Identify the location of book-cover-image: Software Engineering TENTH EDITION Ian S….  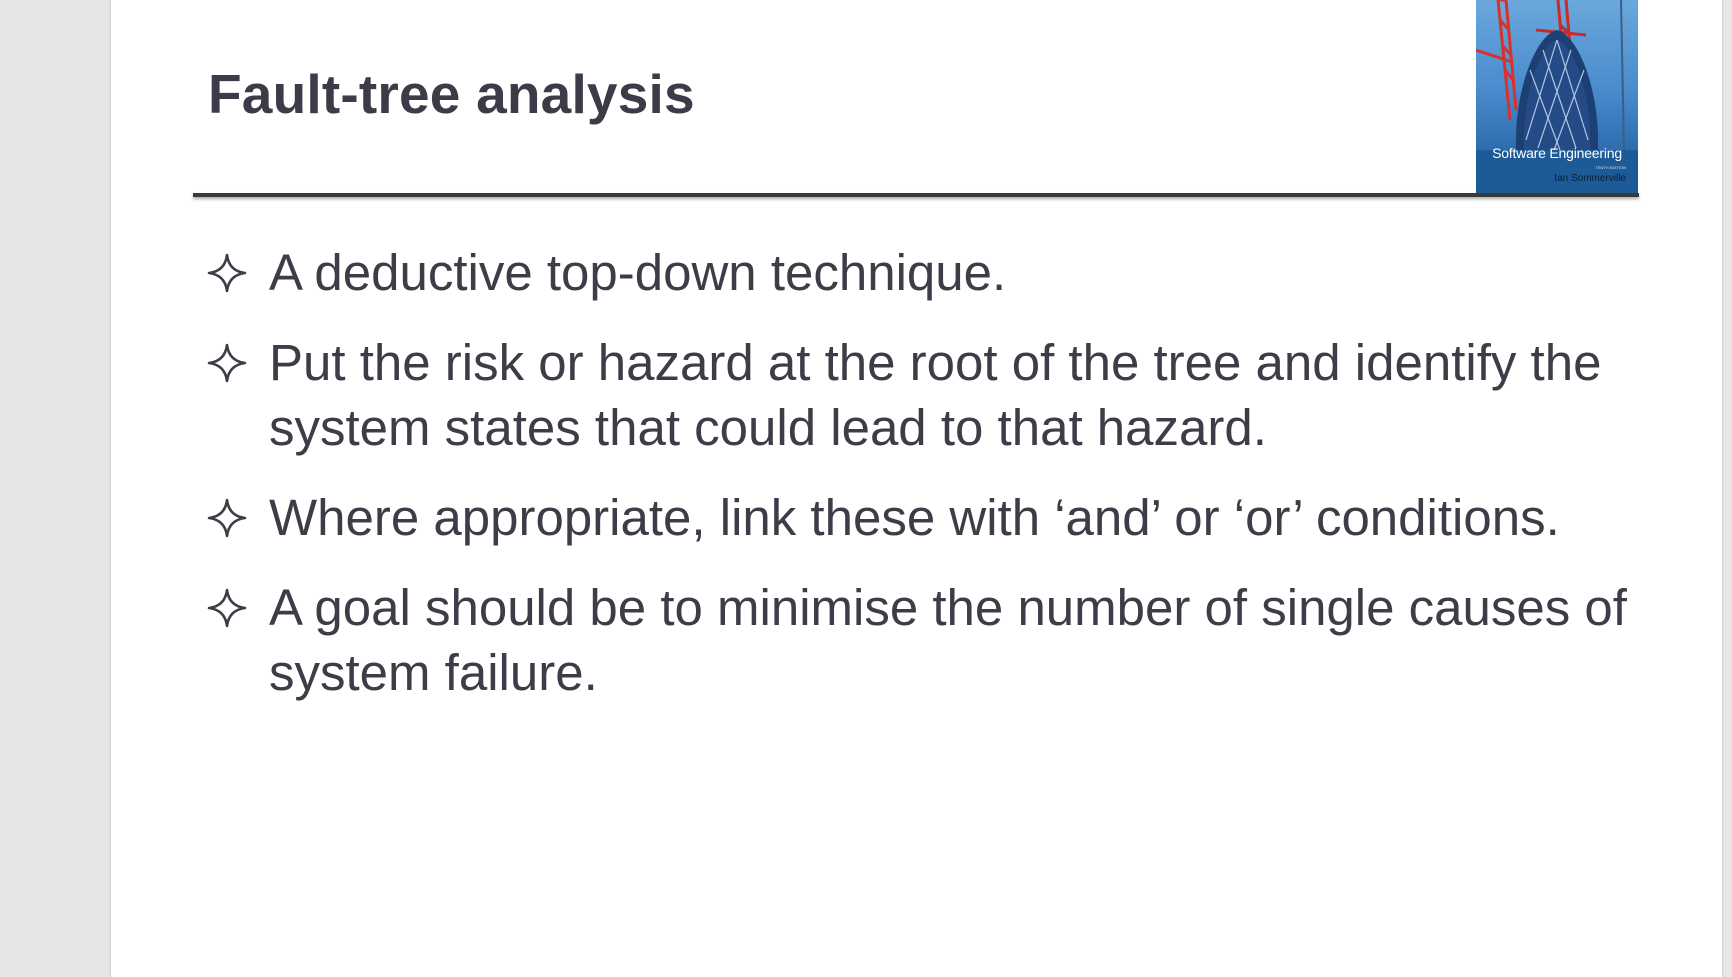
(1557, 97).